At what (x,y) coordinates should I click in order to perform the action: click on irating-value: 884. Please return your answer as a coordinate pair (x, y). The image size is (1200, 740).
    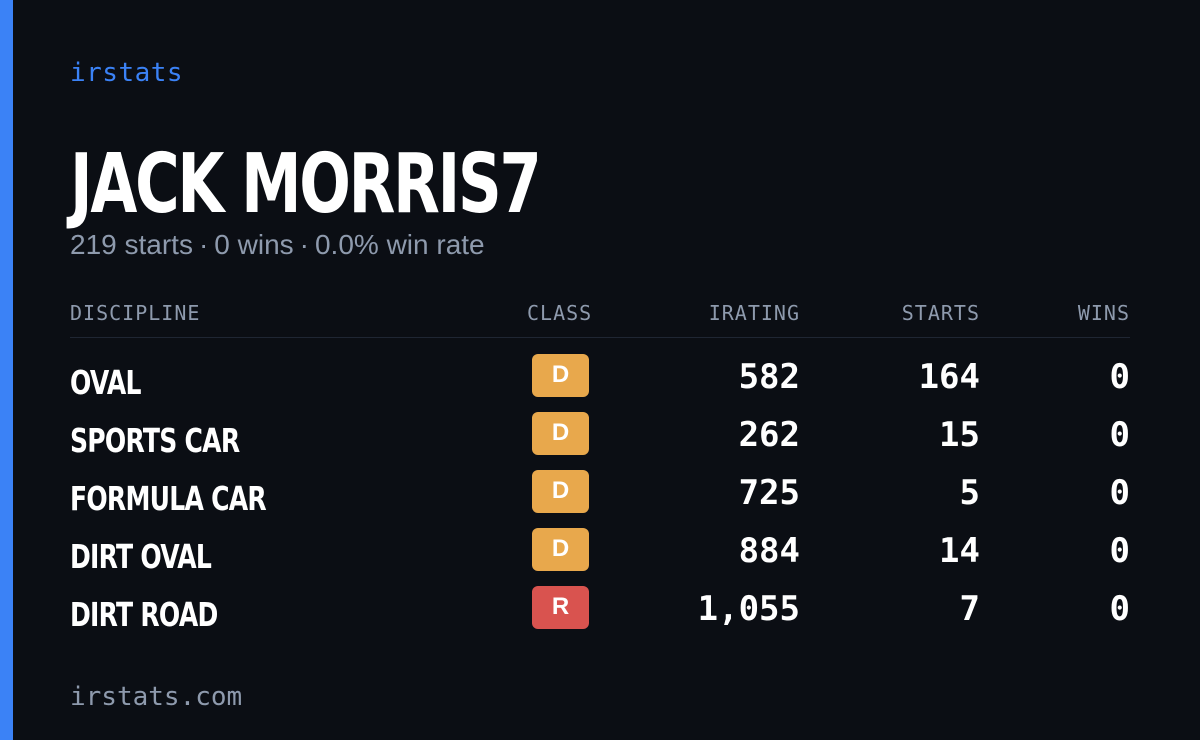
    Looking at the image, I should click on (769, 551).